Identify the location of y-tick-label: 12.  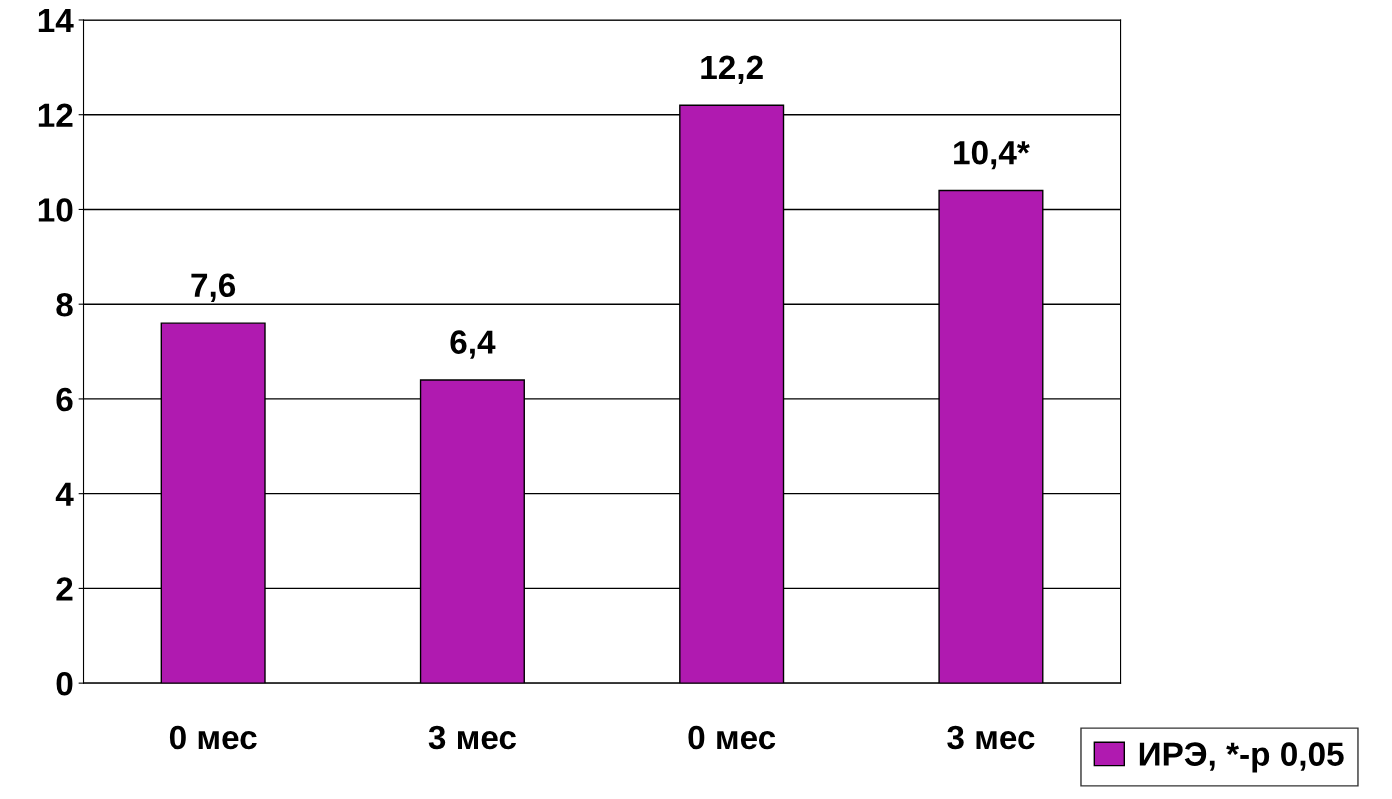
(55, 115).